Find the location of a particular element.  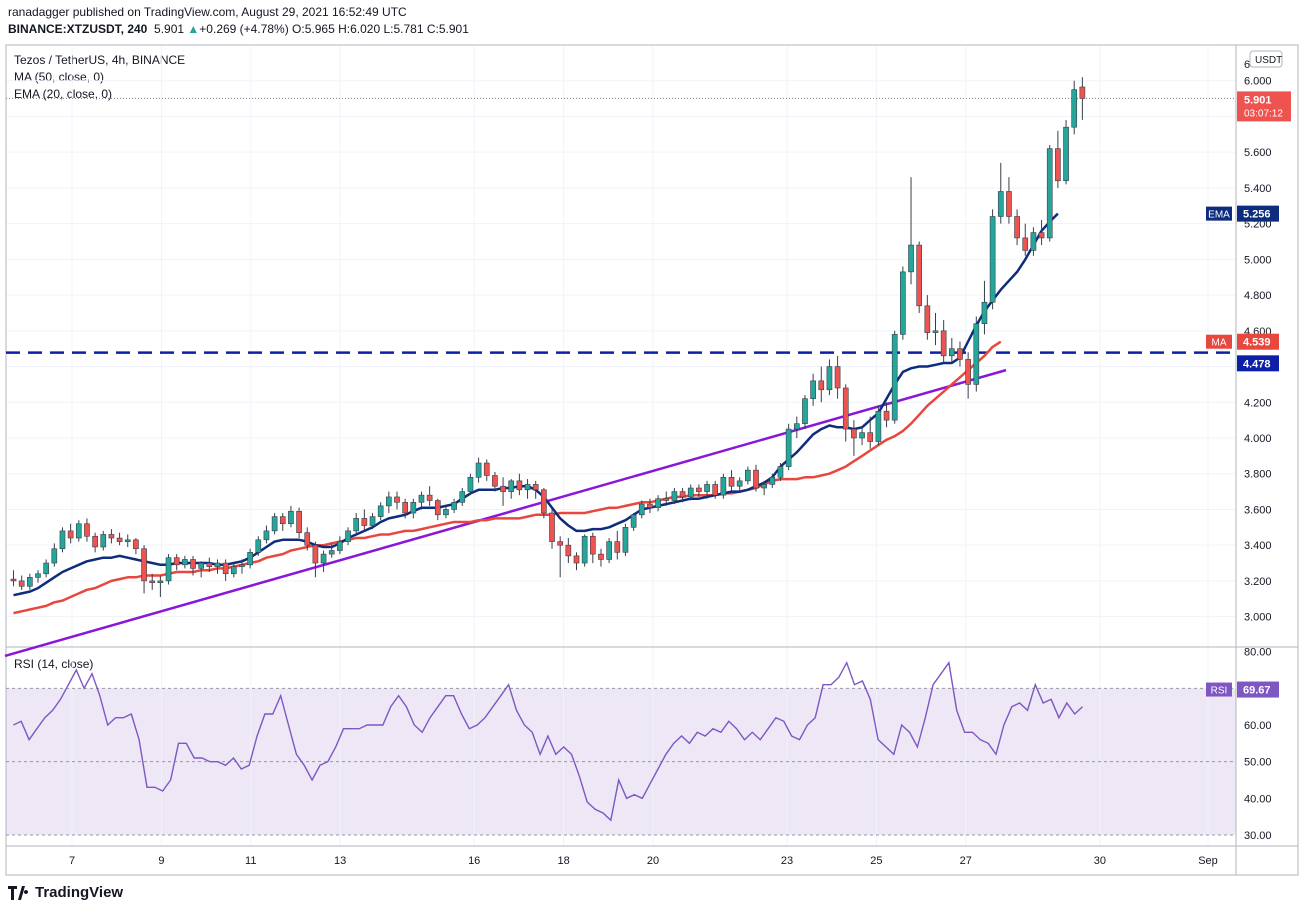

tradingview-logo: TradingView is located at coordinates (65, 892).